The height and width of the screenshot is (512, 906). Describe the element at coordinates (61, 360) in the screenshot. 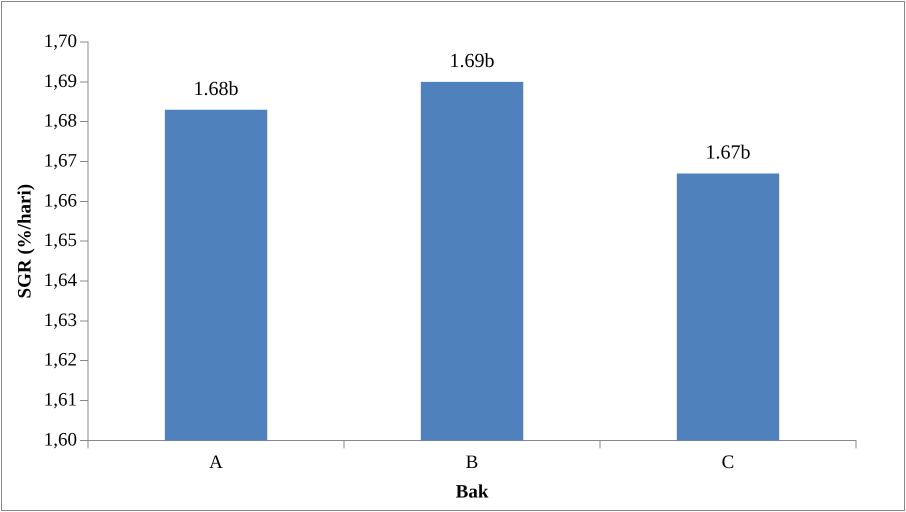

I see `y-tick-label: 1,62` at that location.